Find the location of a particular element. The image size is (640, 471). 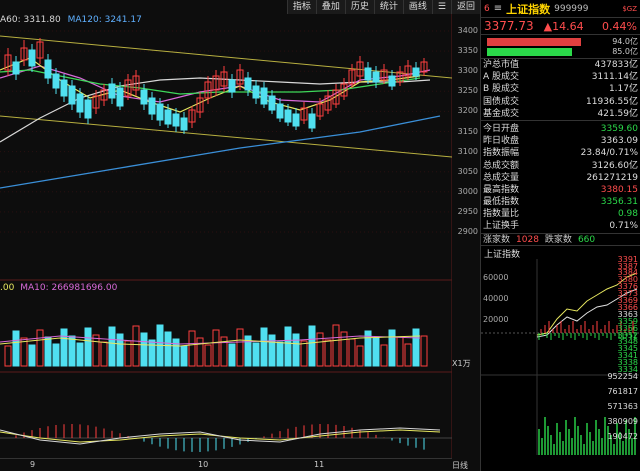

trend-line-upper is located at coordinates (226, 57).